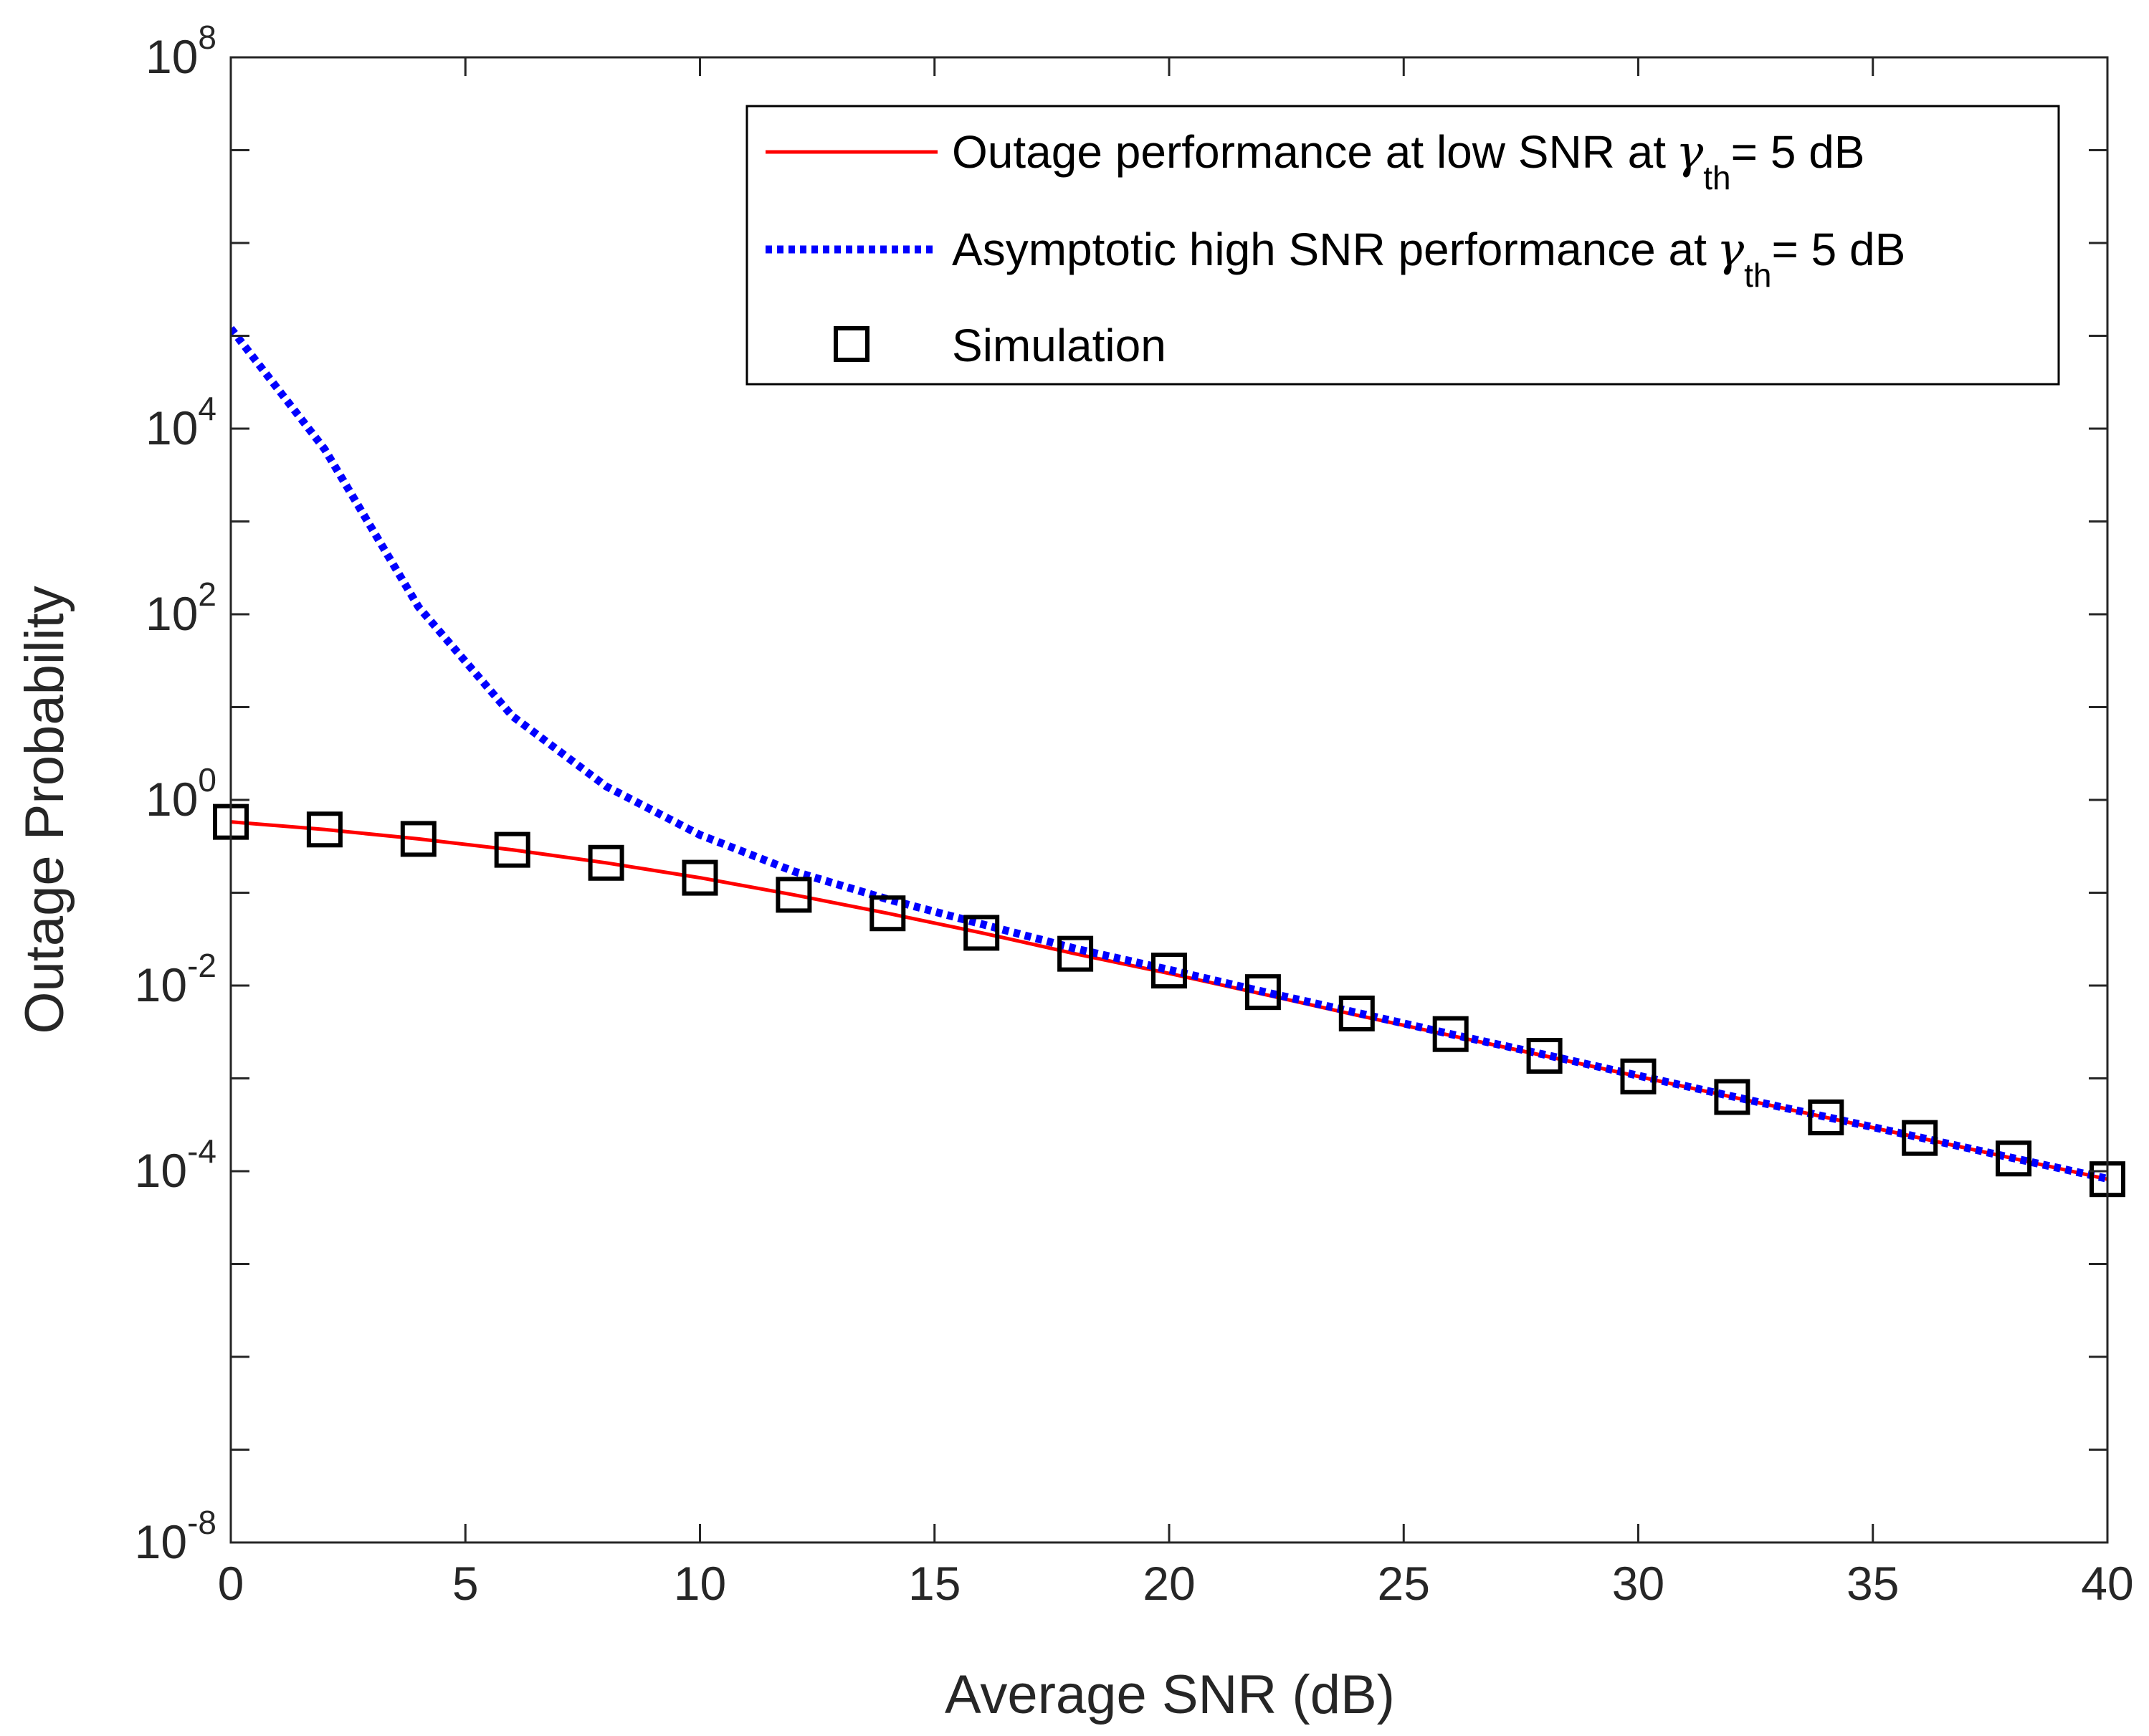 Image resolution: width=2149 pixels, height=1736 pixels. I want to click on legend-label-text: Outage performance at low SNR at, so click(1309, 152).